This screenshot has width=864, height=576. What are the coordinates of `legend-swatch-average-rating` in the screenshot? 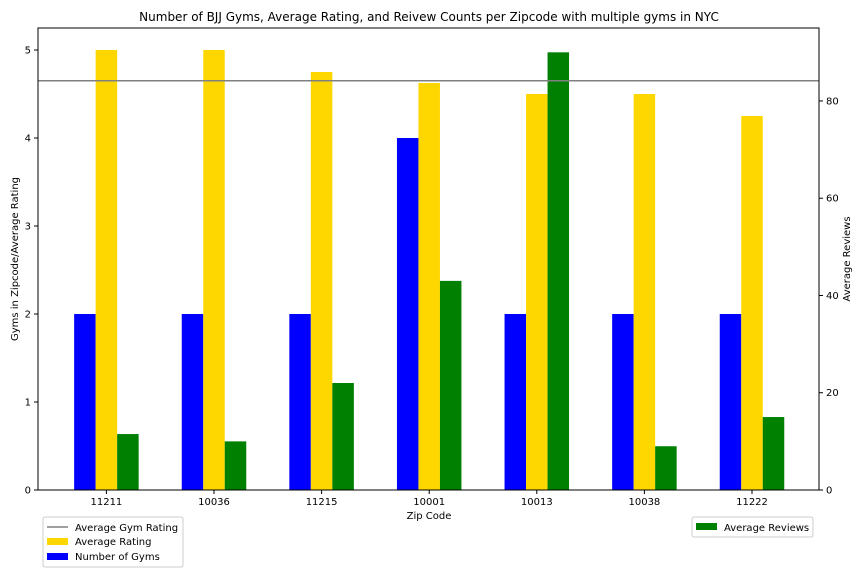 It's located at (57, 541).